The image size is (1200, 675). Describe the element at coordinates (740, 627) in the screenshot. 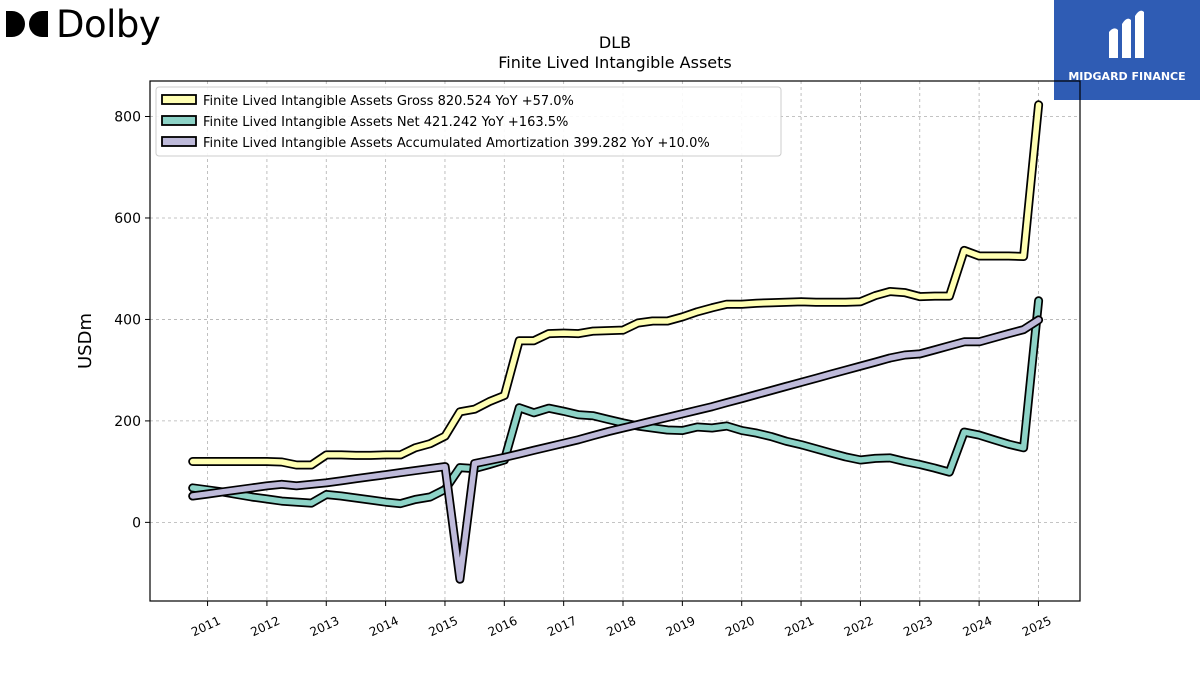

I see `x-tick-label: 2020` at that location.